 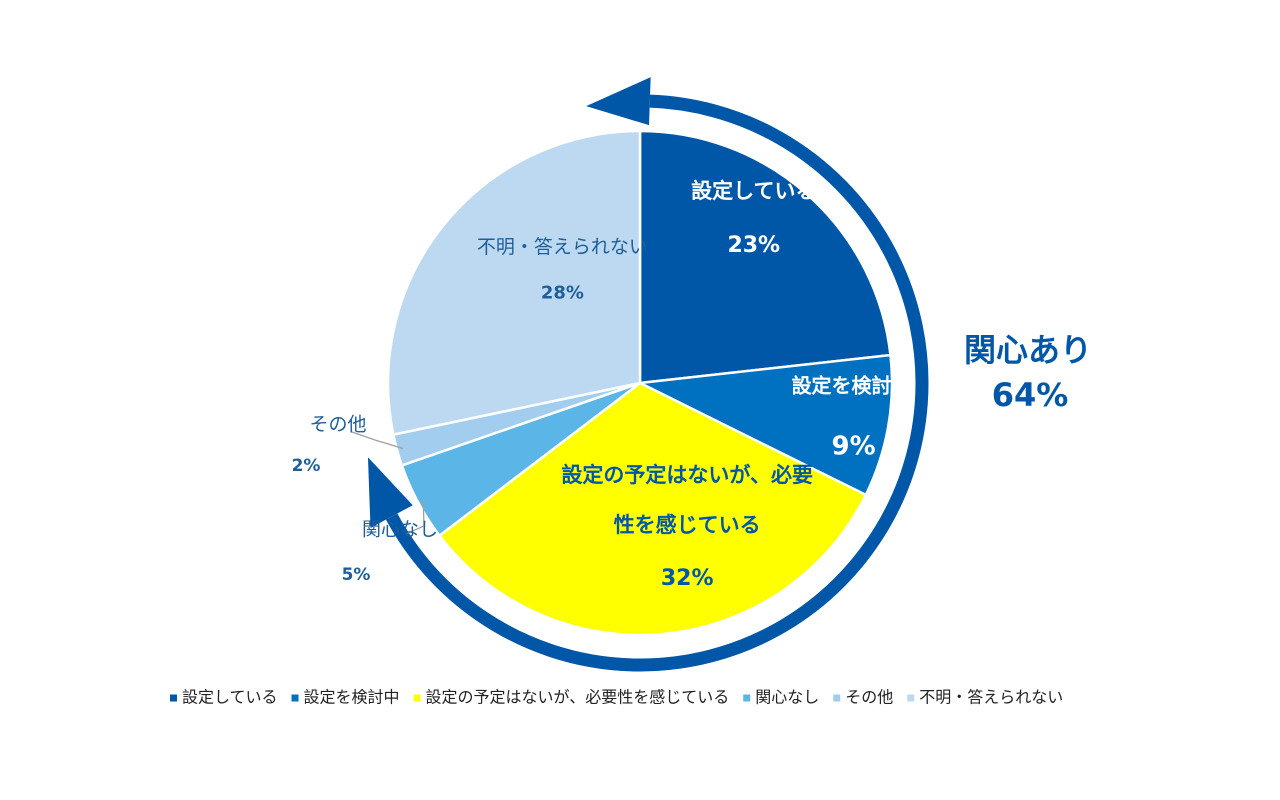 What do you see at coordinates (356, 575) in the screenshot?
I see `slice-value-4: 5%` at bounding box center [356, 575].